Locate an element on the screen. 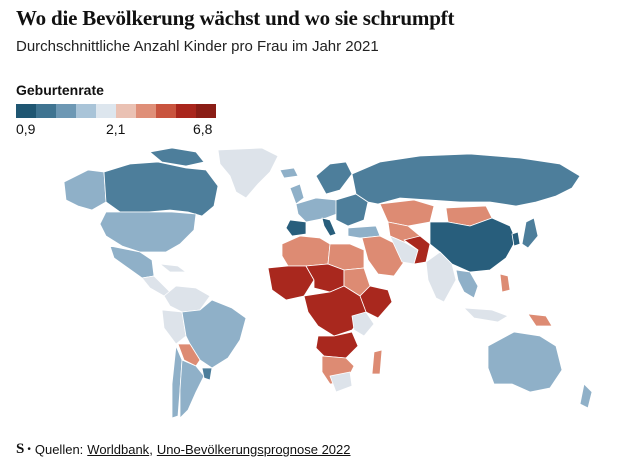 This screenshot has width=627, height=472. region-greenland is located at coordinates (248, 173).